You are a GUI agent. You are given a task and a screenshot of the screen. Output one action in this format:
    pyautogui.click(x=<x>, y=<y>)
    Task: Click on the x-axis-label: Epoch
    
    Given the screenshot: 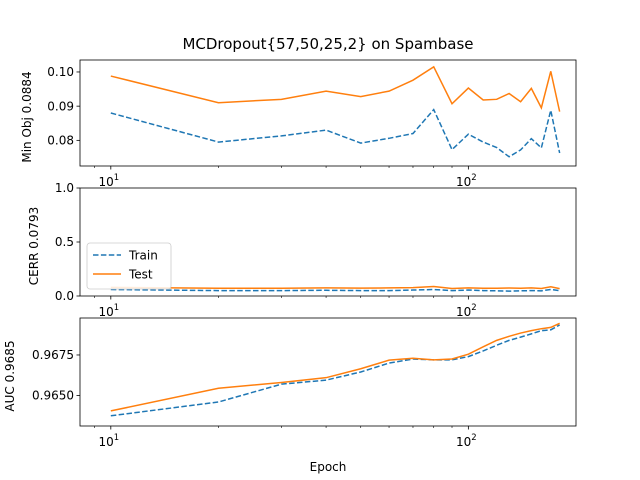 What is the action you would take?
    pyautogui.click(x=328, y=467)
    